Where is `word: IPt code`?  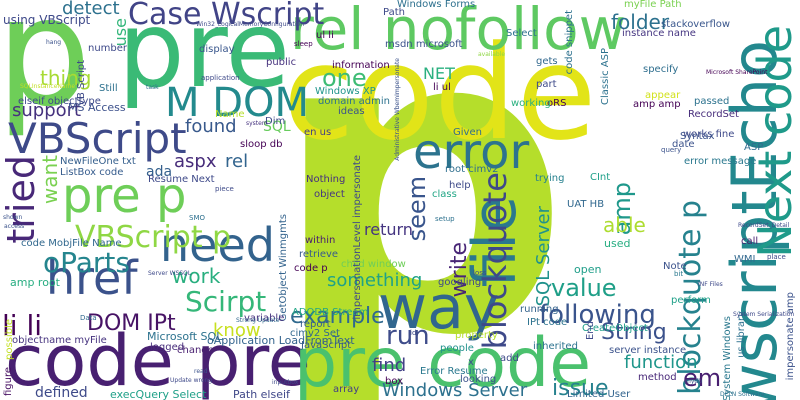 word: IPt code is located at coordinates (547, 322).